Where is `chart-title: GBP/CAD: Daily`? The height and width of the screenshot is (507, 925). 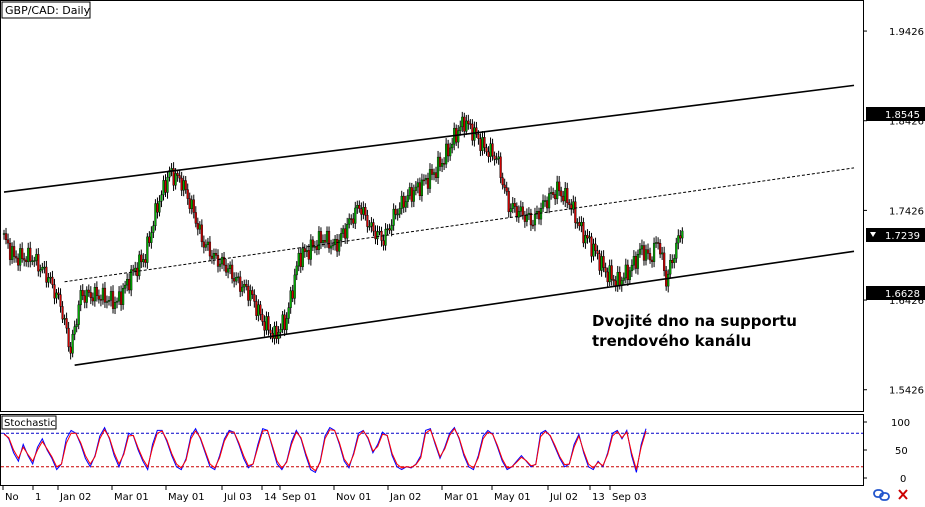
chart-title: GBP/CAD: Daily is located at coordinates (48, 10).